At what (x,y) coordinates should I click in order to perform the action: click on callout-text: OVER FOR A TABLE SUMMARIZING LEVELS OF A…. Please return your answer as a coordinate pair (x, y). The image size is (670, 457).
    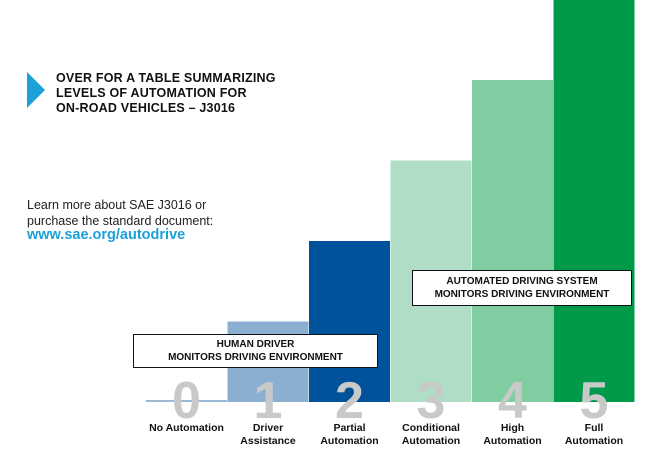
    Looking at the image, I should click on (181, 93).